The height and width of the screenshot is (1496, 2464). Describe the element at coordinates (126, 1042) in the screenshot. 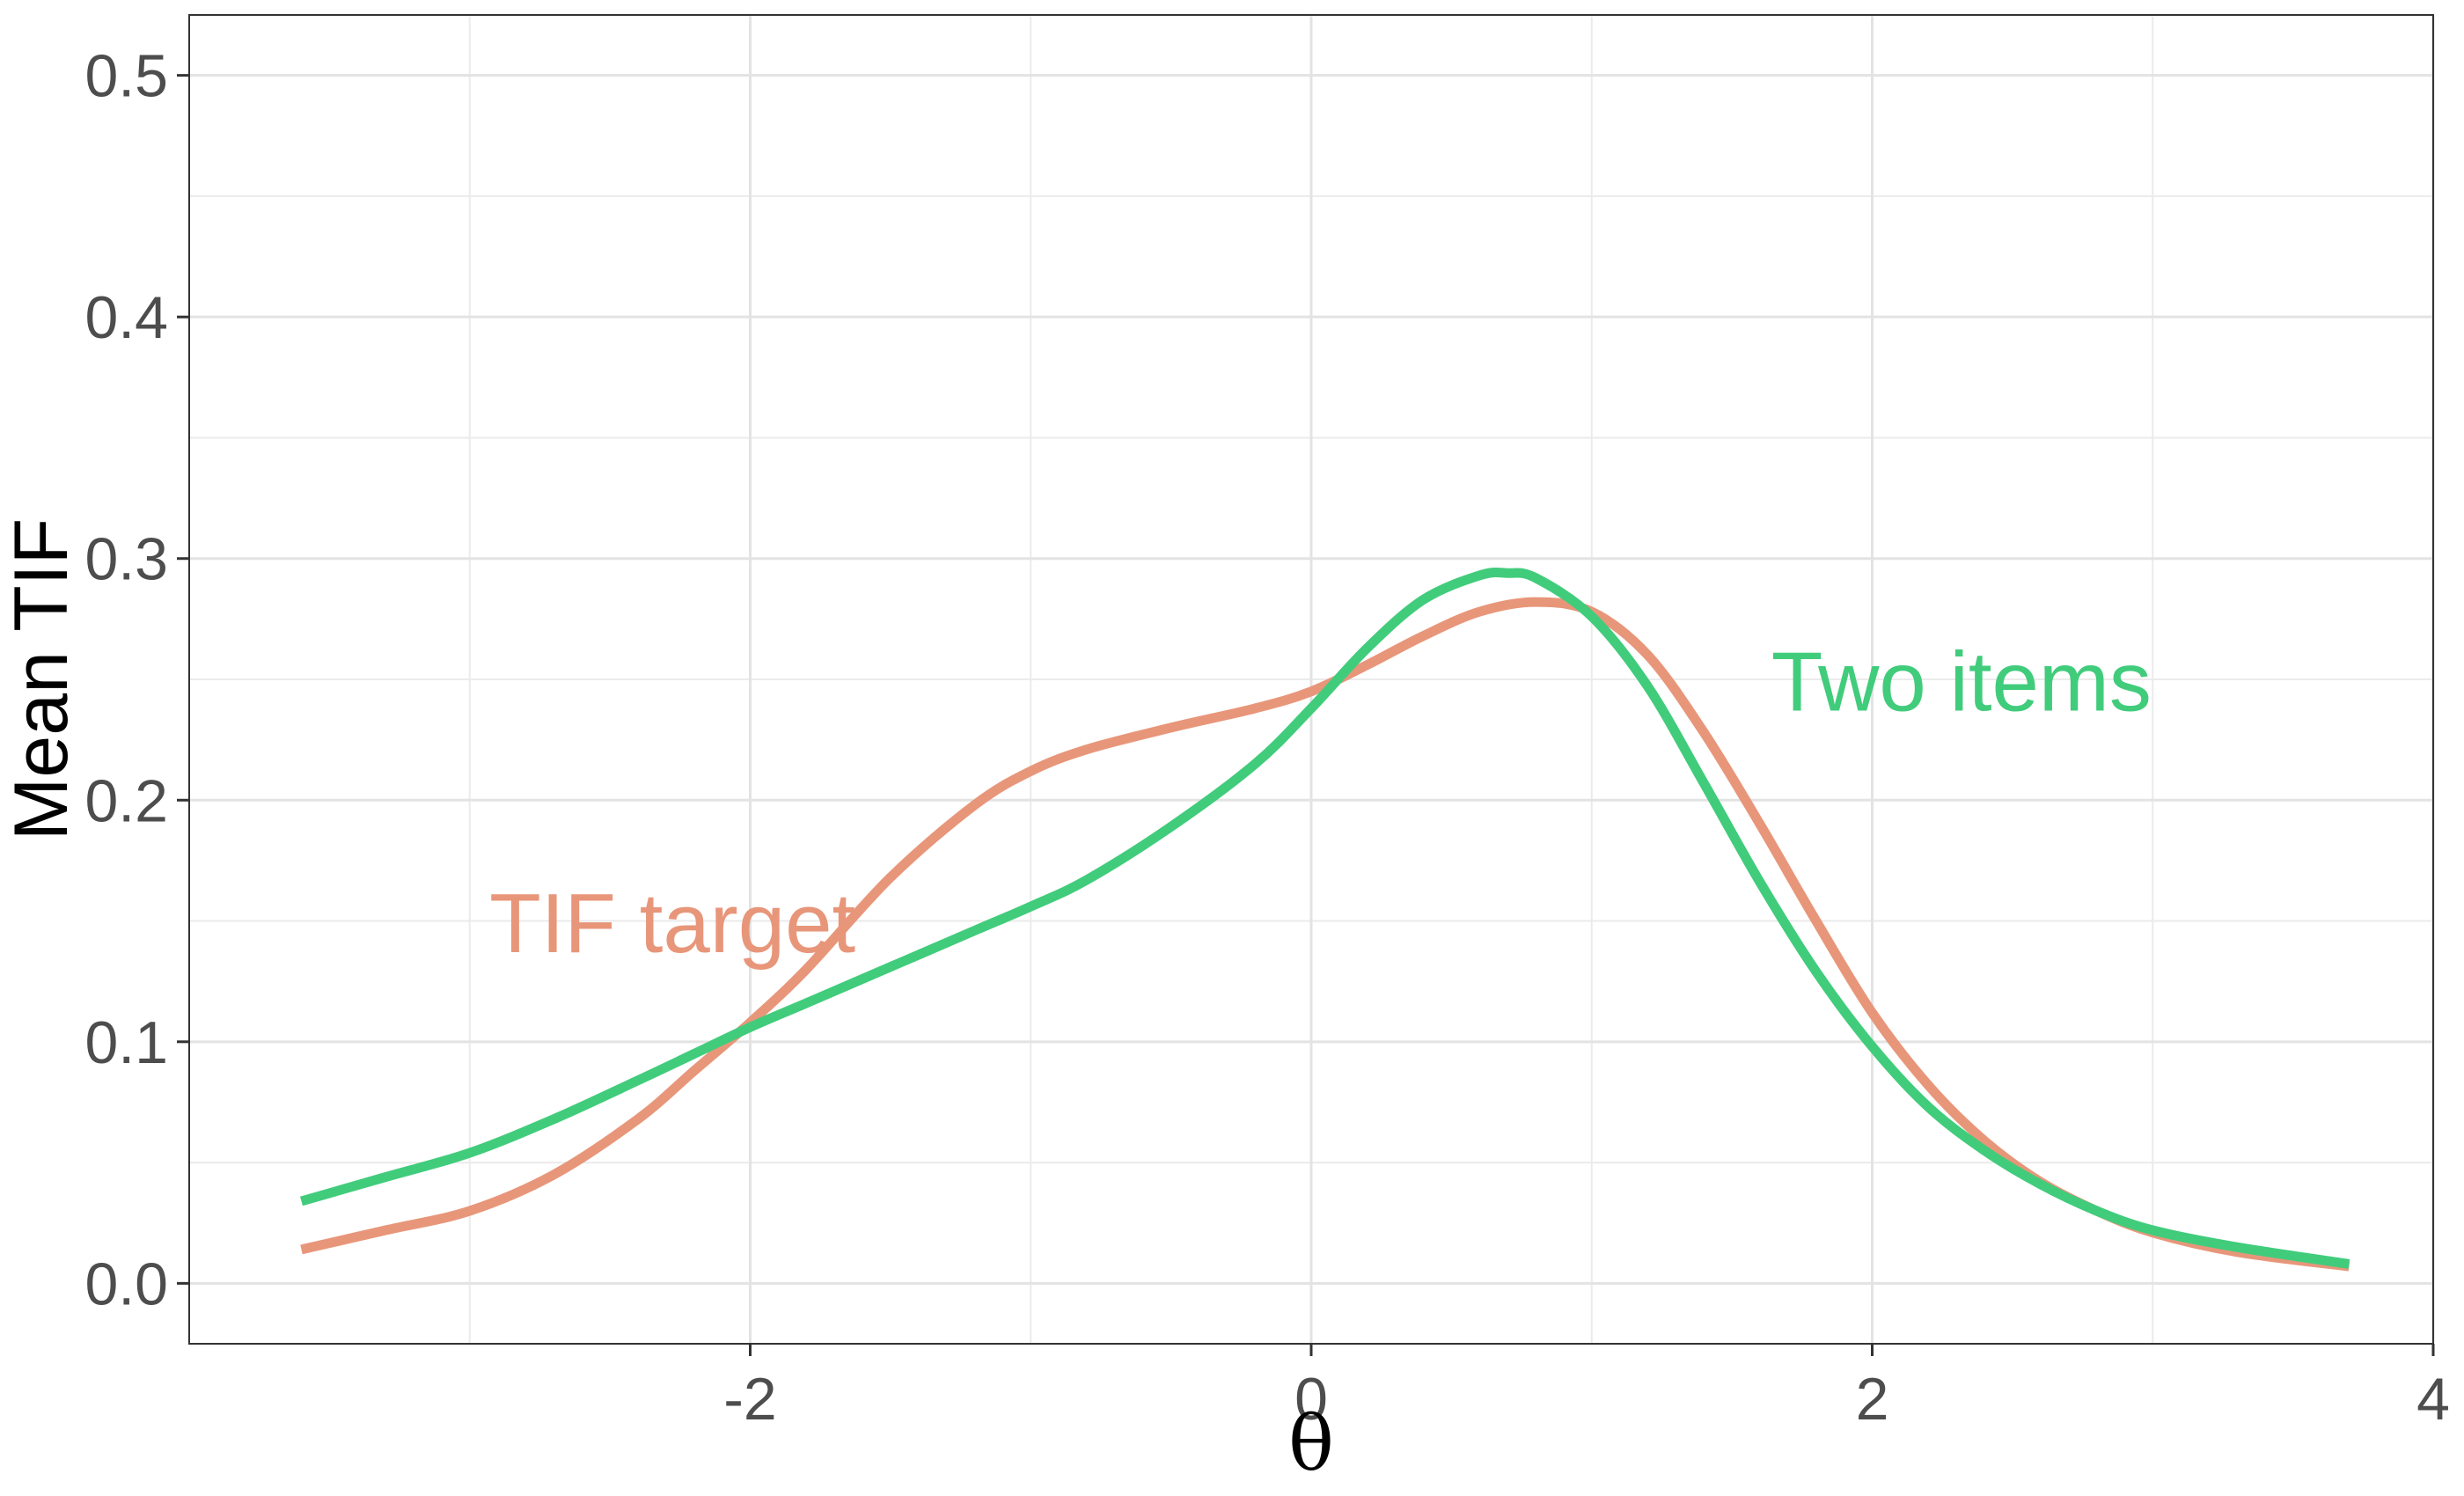

I see `y-tick-label: 0.1` at that location.